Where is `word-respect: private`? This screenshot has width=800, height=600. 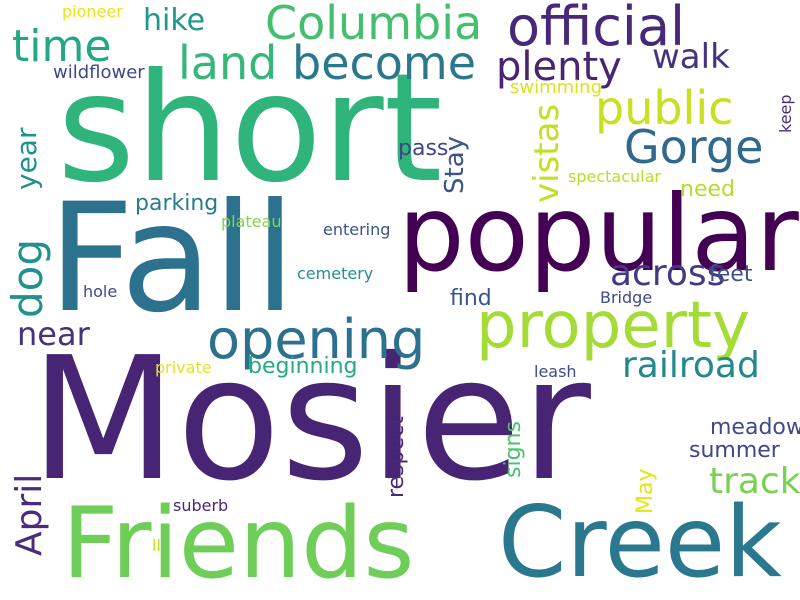
word-respect: private is located at coordinates (183, 367).